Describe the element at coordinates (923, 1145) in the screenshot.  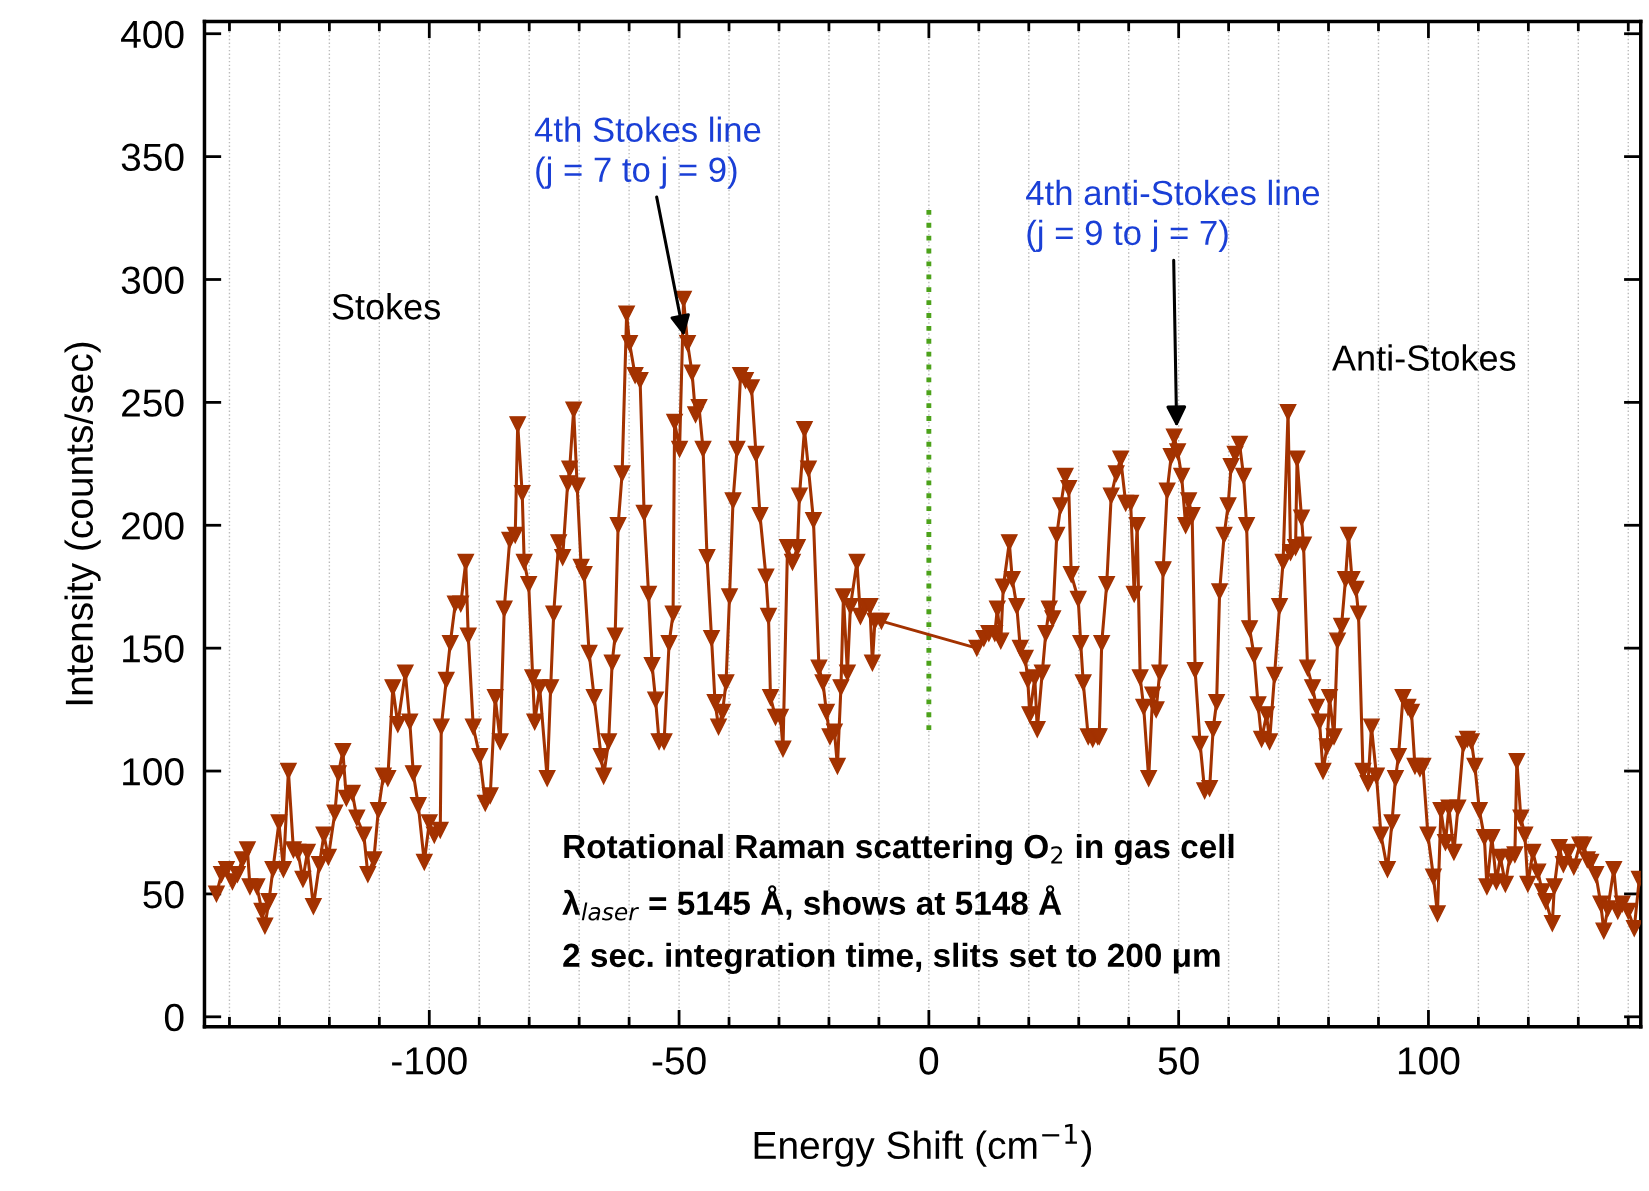
I see `x-axis-title: Energy Shift (cm$^{−1}$)` at that location.